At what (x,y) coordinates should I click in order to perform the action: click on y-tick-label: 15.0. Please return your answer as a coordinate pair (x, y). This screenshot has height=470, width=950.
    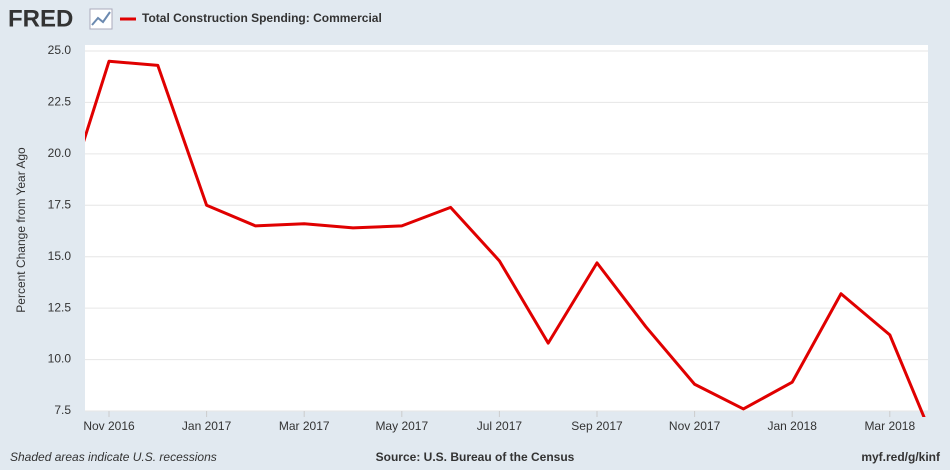
    Looking at the image, I should click on (60, 256).